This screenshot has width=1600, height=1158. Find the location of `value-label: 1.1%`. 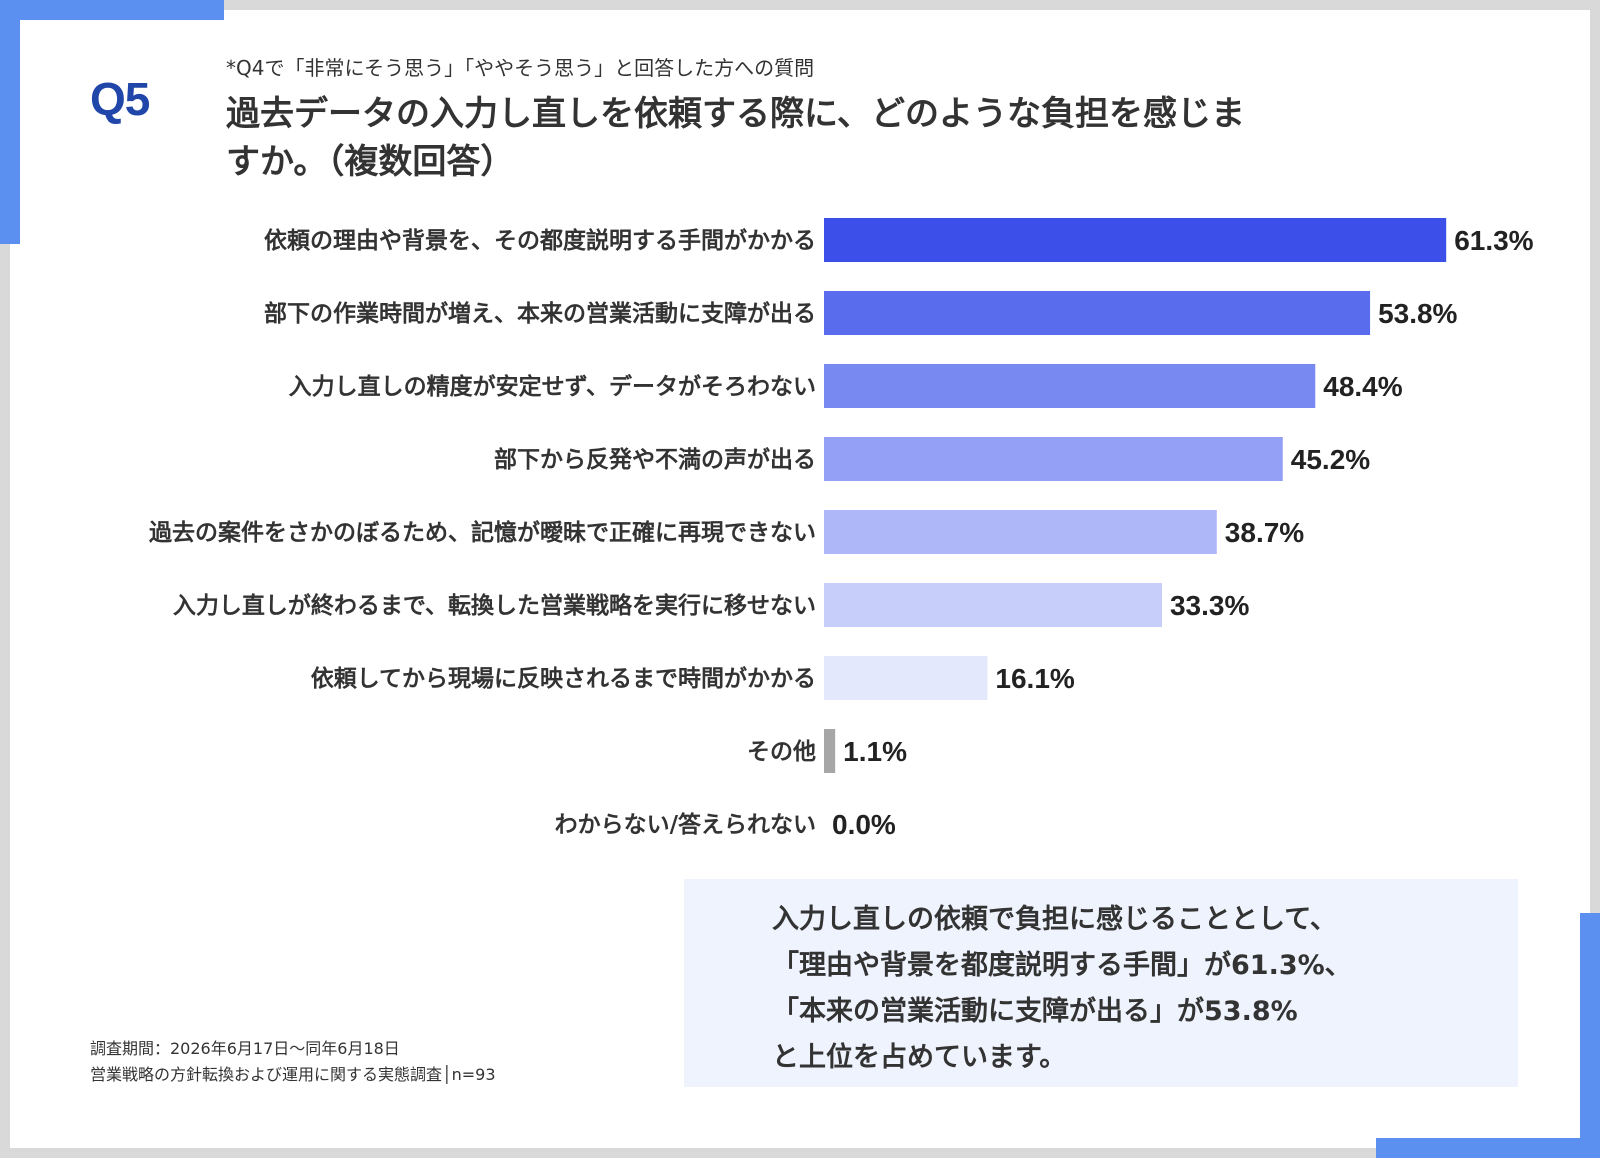

value-label: 1.1% is located at coordinates (875, 751).